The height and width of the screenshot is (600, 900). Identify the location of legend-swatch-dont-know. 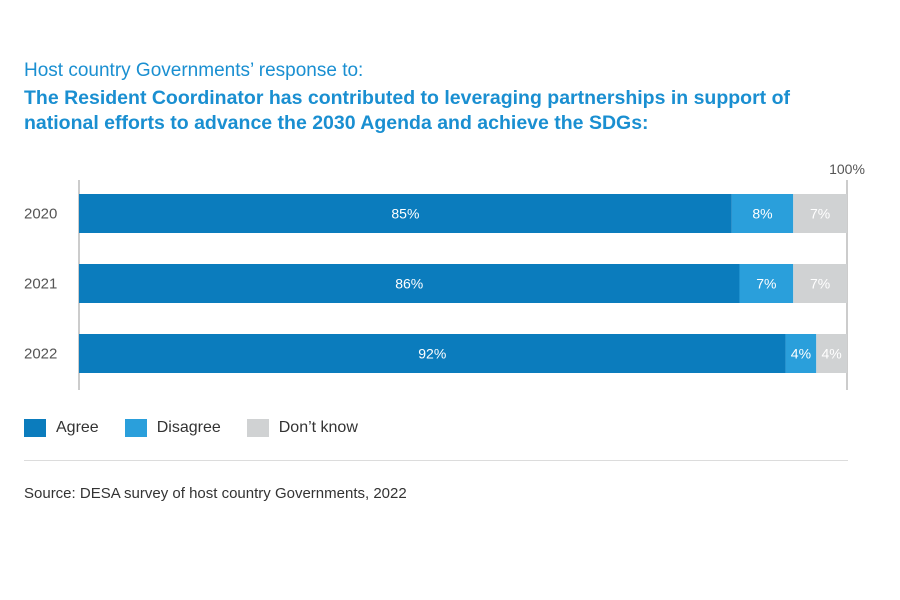
(257, 428).